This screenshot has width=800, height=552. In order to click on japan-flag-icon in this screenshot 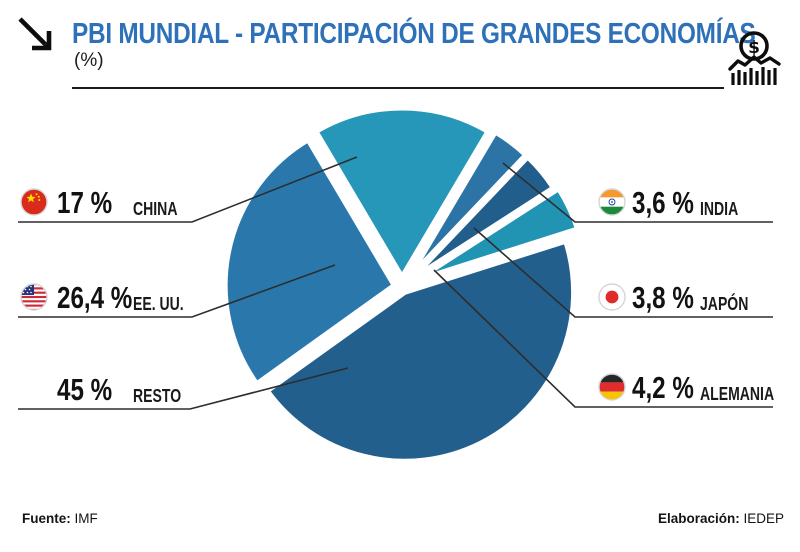, I will do `click(612, 297)`.